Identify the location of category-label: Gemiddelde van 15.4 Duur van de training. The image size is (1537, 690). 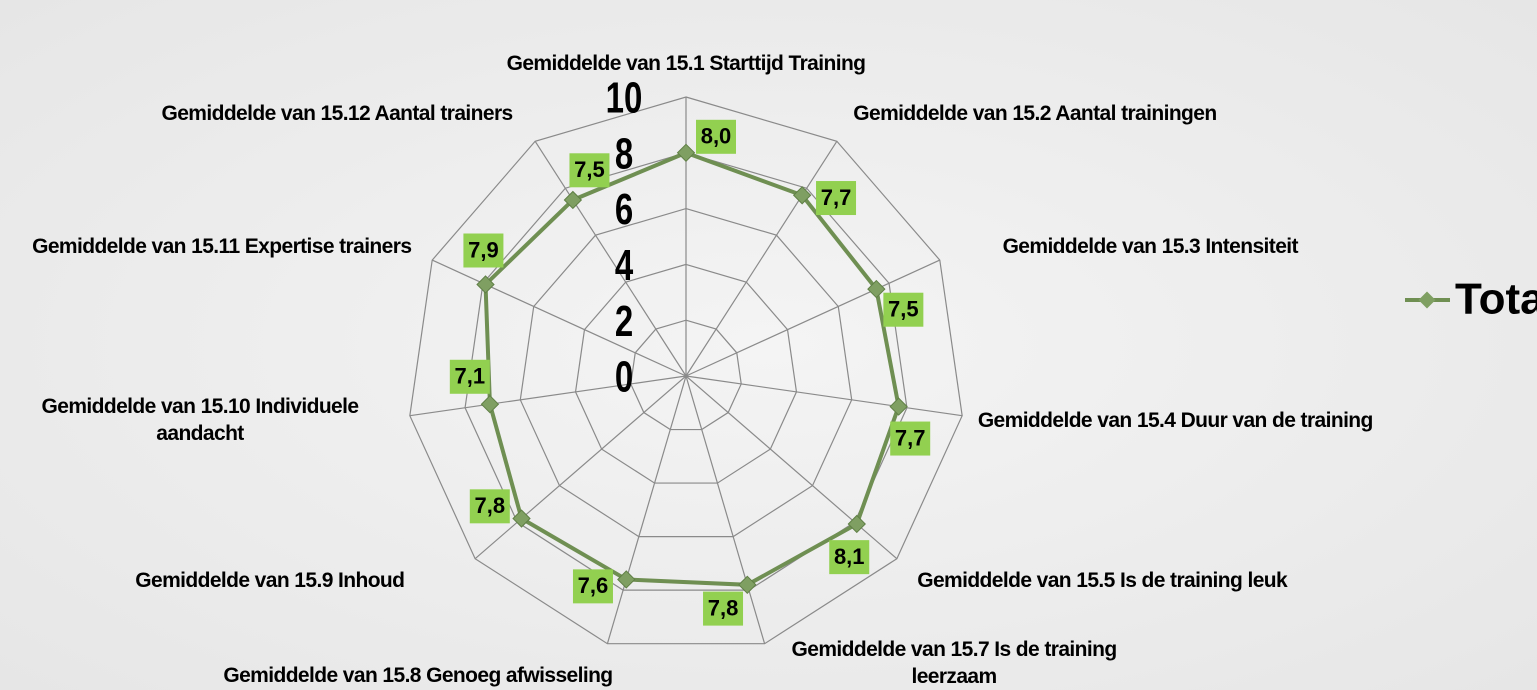
(1175, 420).